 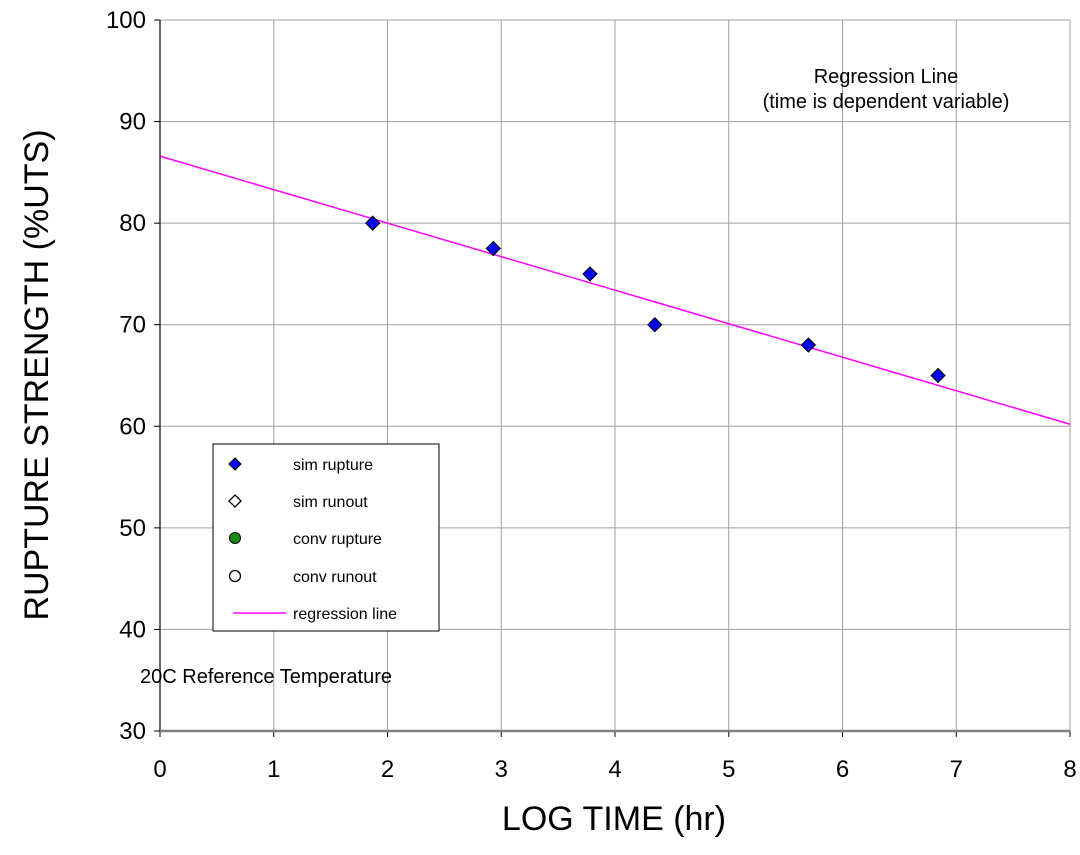 I want to click on legend-item-conv-rupture: conv rupture, so click(x=305, y=539).